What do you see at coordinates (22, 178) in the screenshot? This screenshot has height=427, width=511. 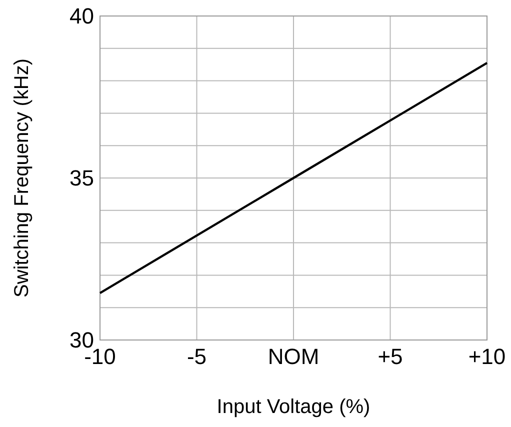 I see `y-axis-title: Switching Frequency (kHz)` at bounding box center [22, 178].